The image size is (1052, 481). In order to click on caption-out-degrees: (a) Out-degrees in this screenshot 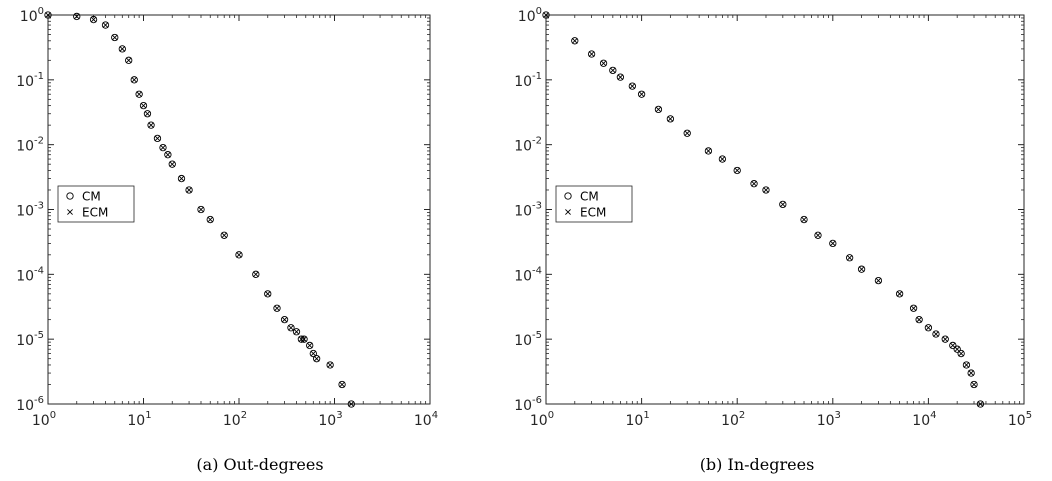, I will do `click(260, 464)`.